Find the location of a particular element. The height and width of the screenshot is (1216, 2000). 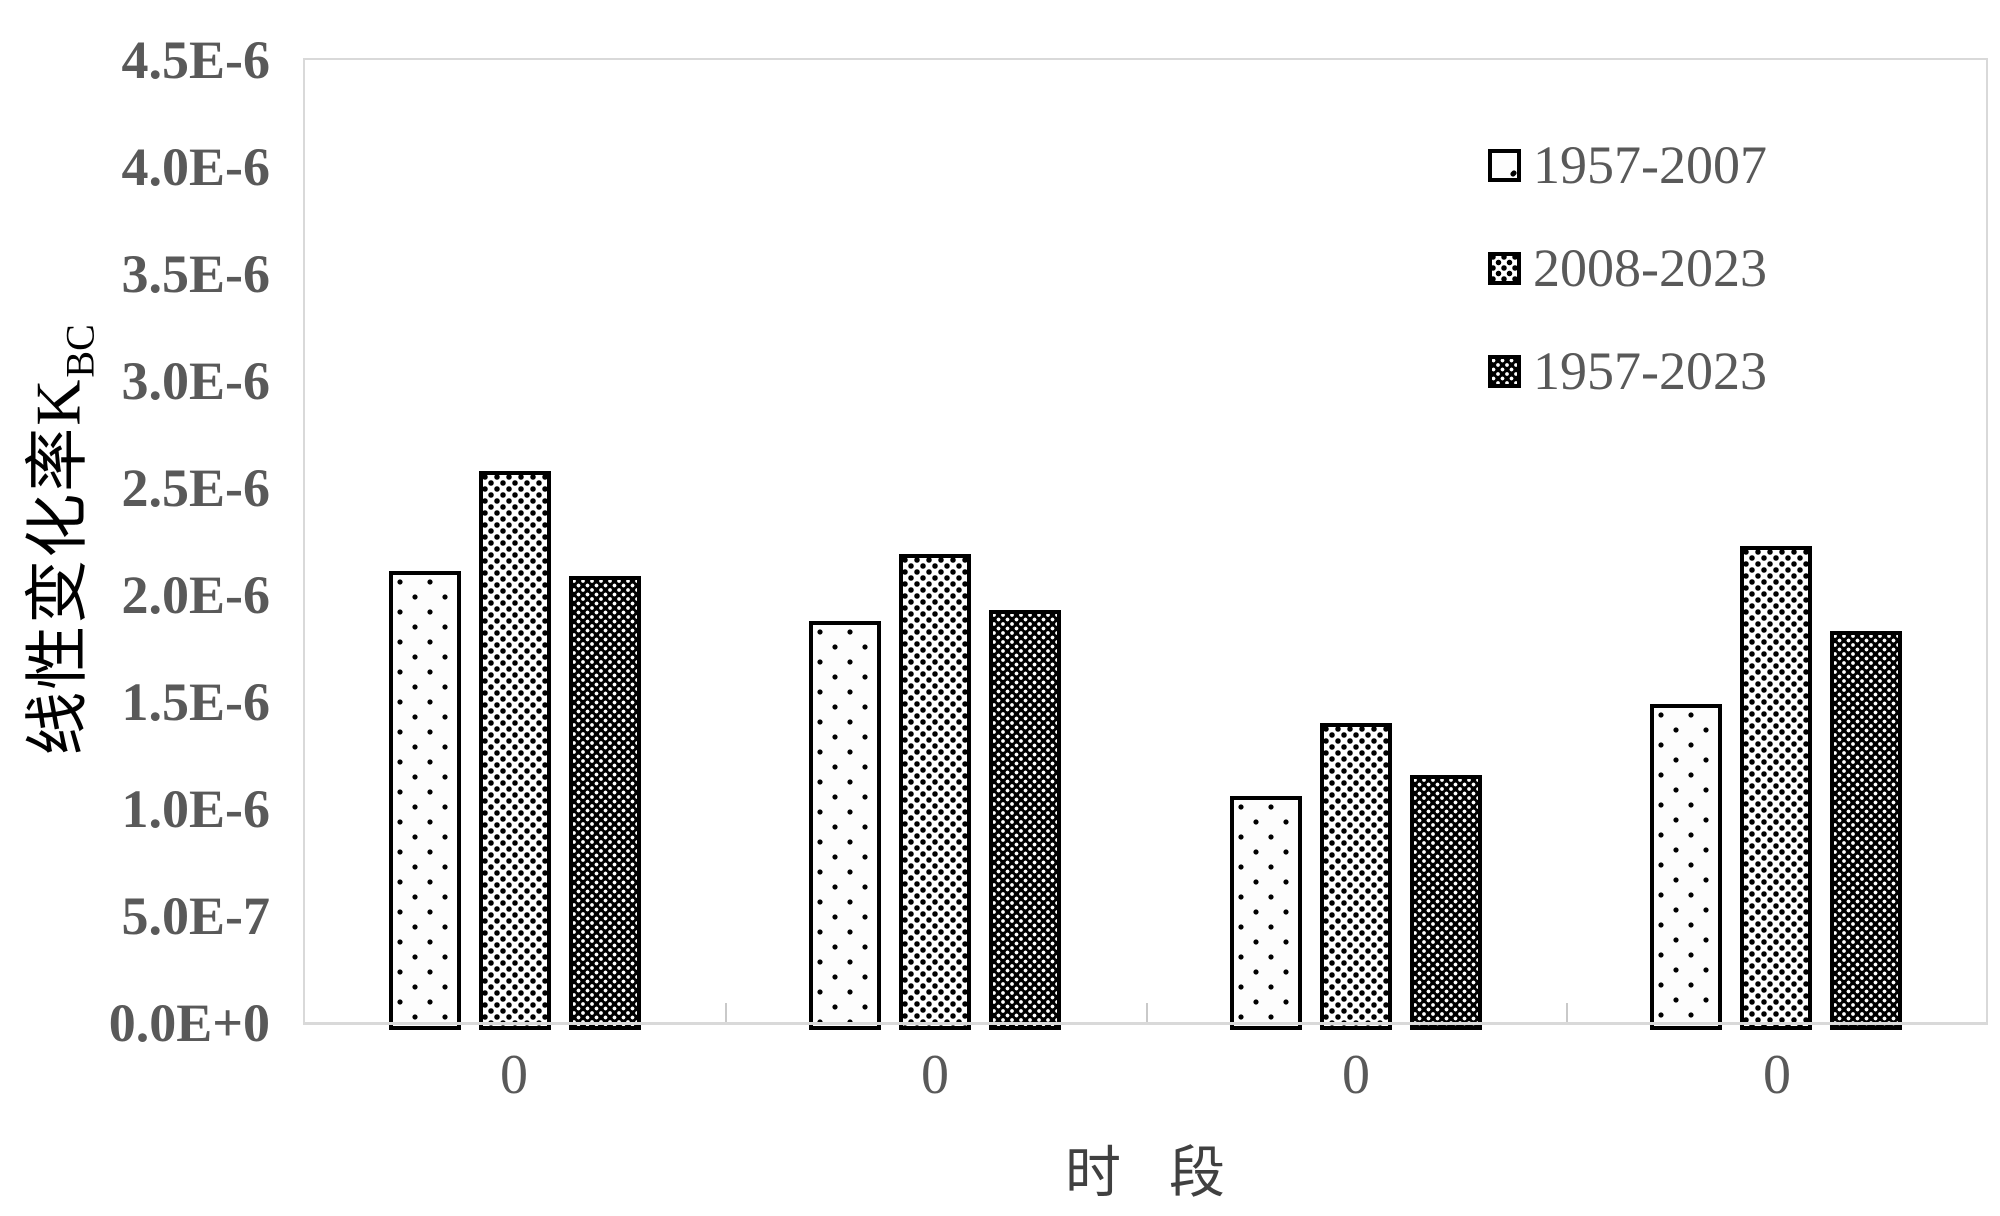

legend-item-1957-2023: 1957-2023 is located at coordinates (1627, 371).